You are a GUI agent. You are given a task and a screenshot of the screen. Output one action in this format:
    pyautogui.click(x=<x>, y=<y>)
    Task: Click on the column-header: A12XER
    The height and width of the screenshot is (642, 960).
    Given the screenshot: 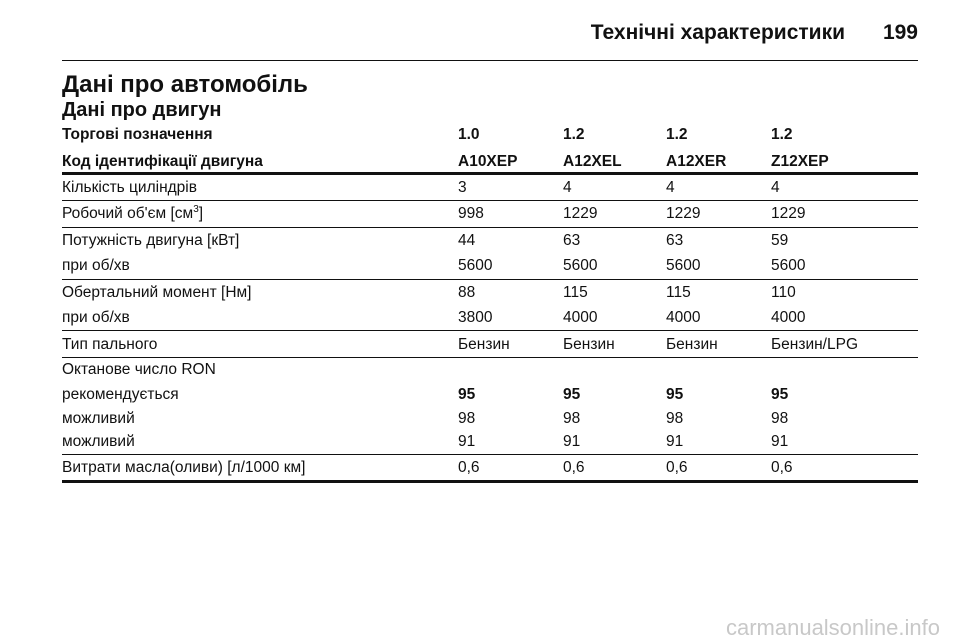 What is the action you would take?
    pyautogui.click(x=696, y=161)
    